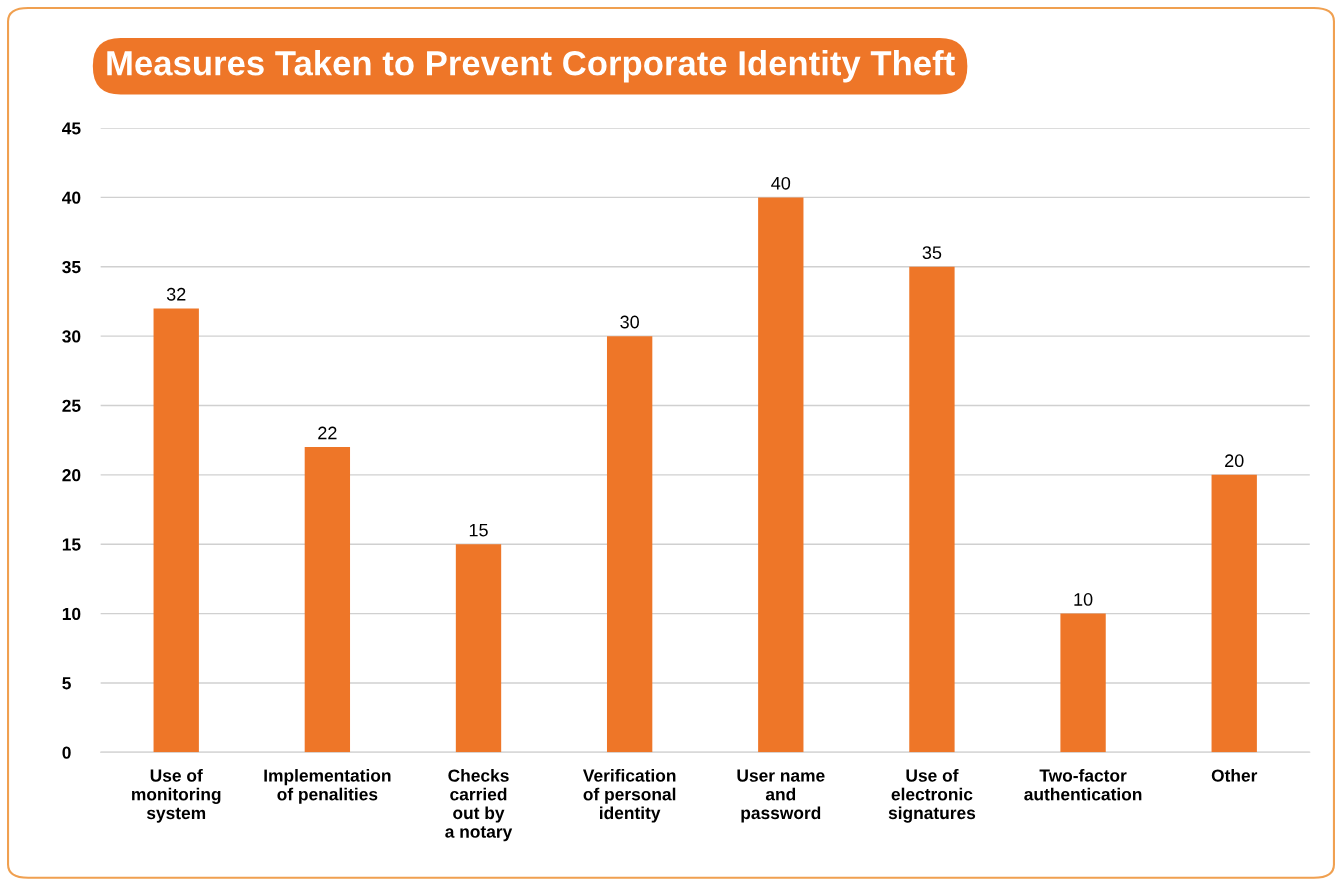 This screenshot has height=883, width=1342. Describe the element at coordinates (71, 267) in the screenshot. I see `y-tick-label: 35` at that location.